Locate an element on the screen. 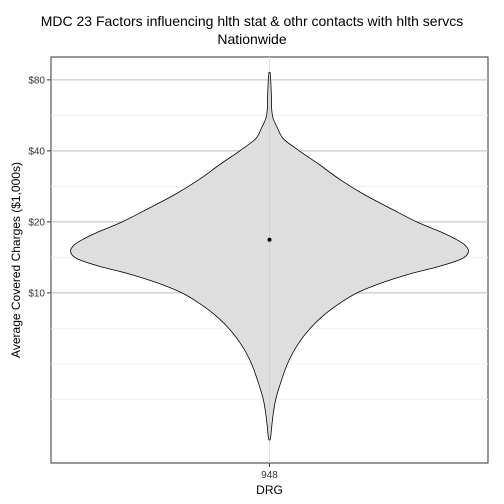  y-tick-label: $20 is located at coordinates (36, 222).